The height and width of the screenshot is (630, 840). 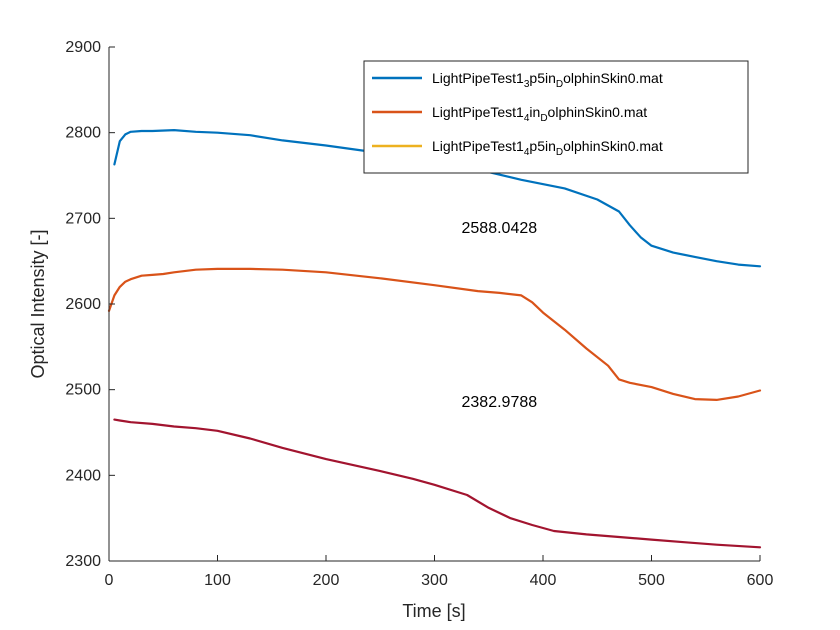 I want to click on x-tick-label-200: 200, so click(x=326, y=580).